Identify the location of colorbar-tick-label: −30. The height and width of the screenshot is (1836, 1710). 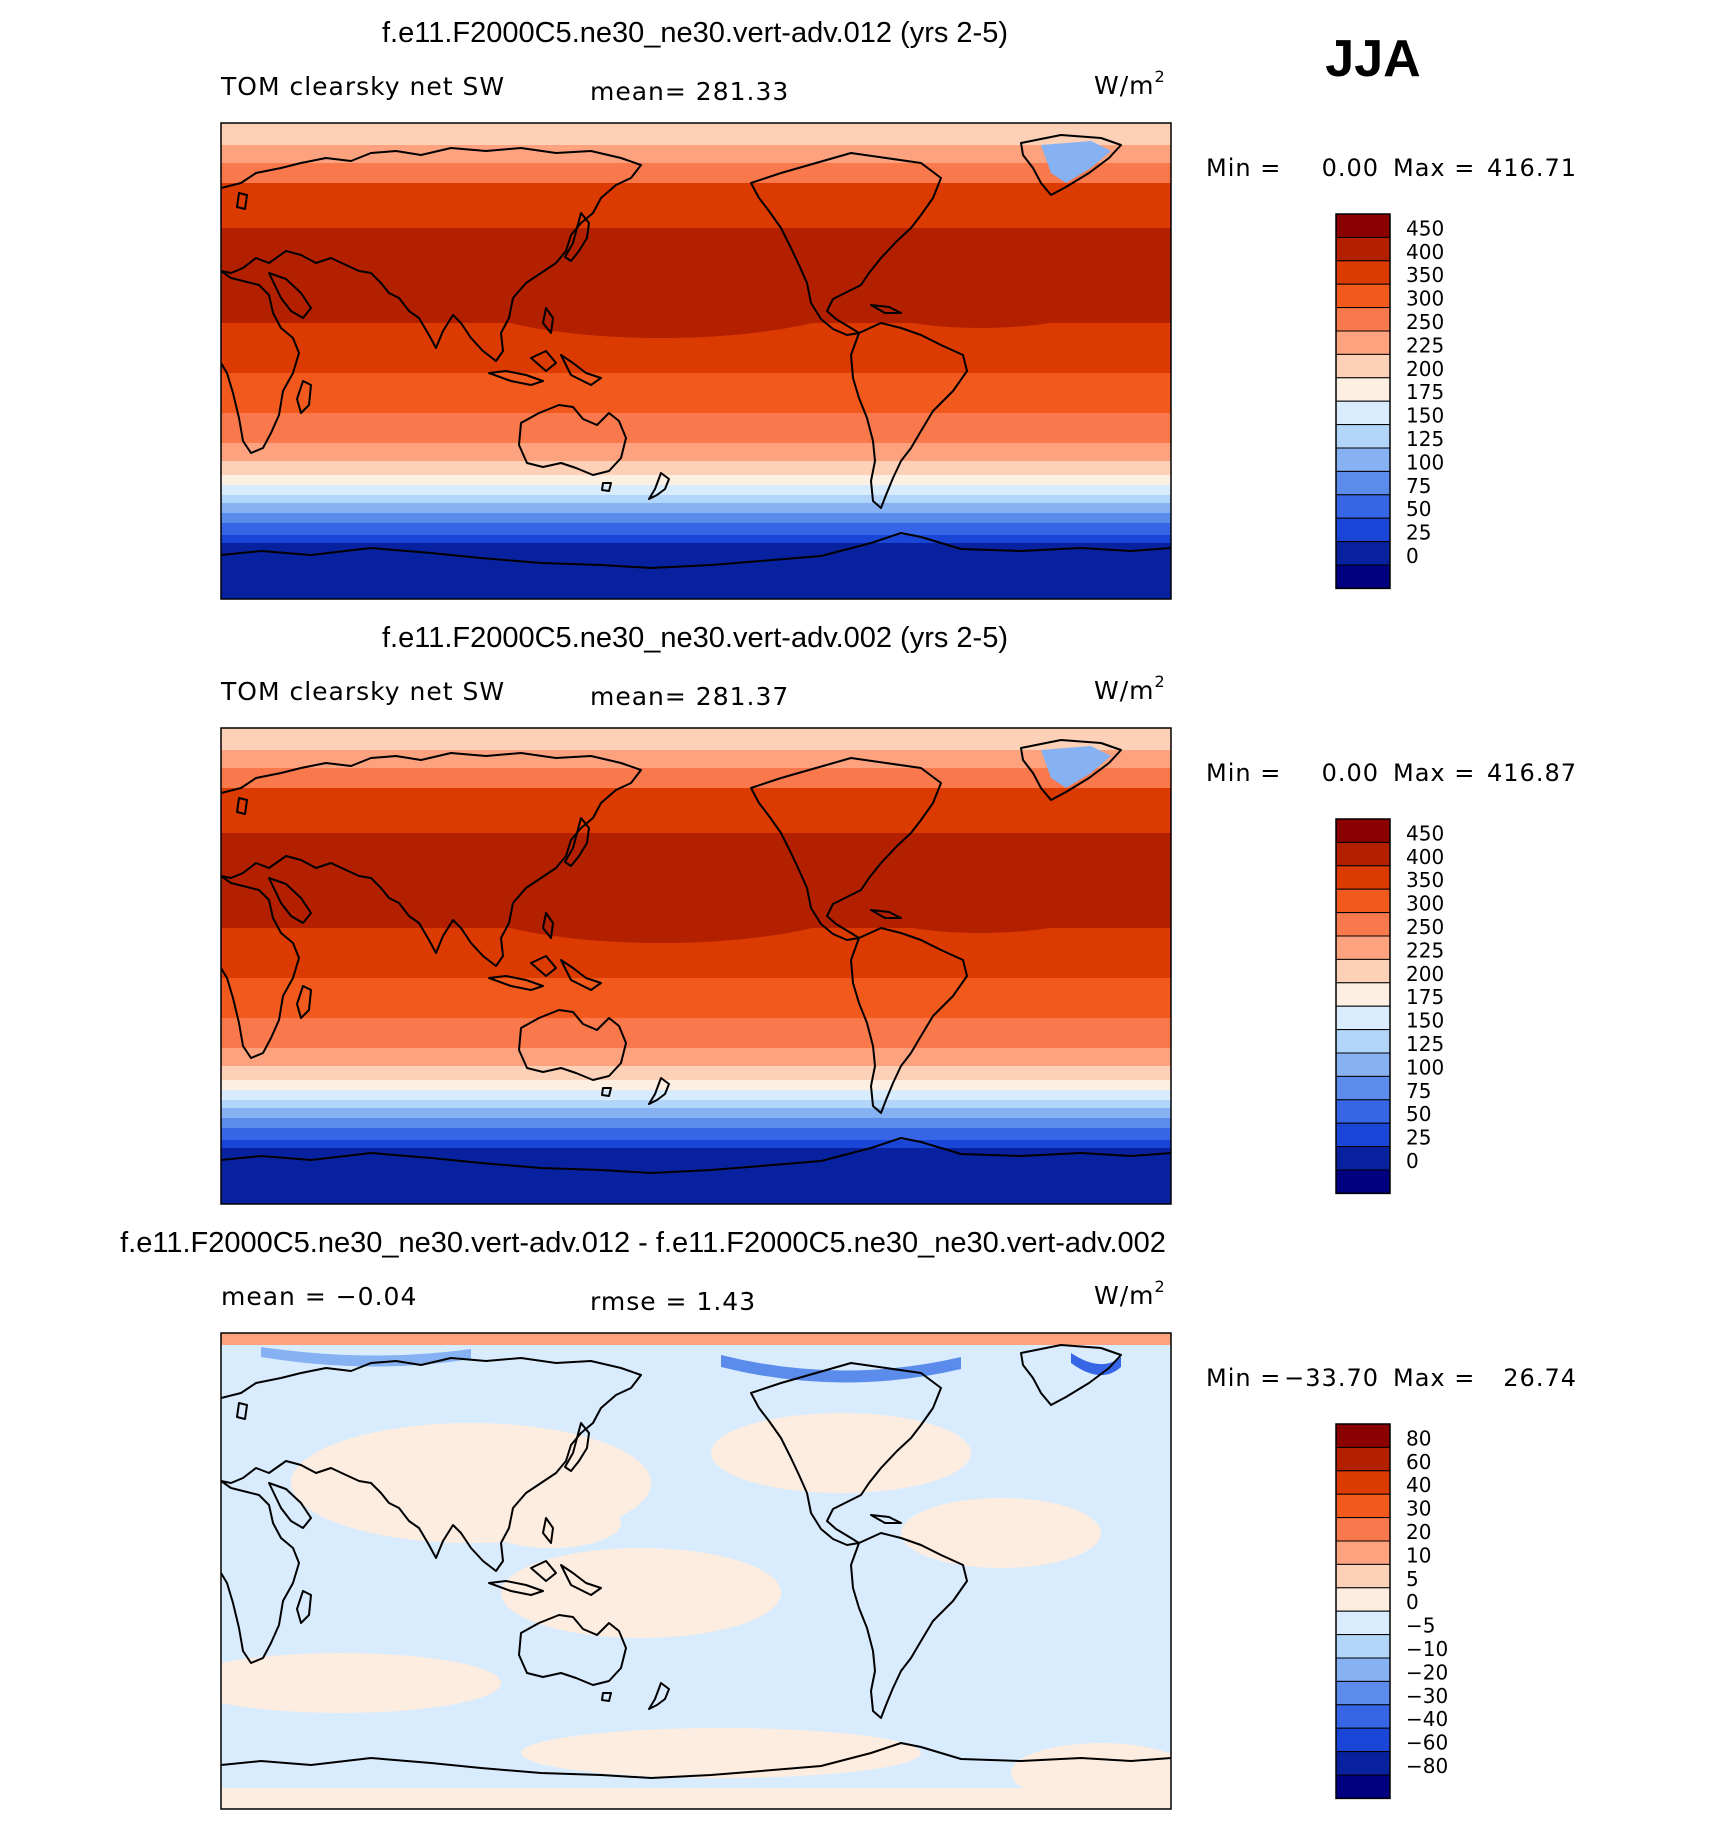
(1427, 1696).